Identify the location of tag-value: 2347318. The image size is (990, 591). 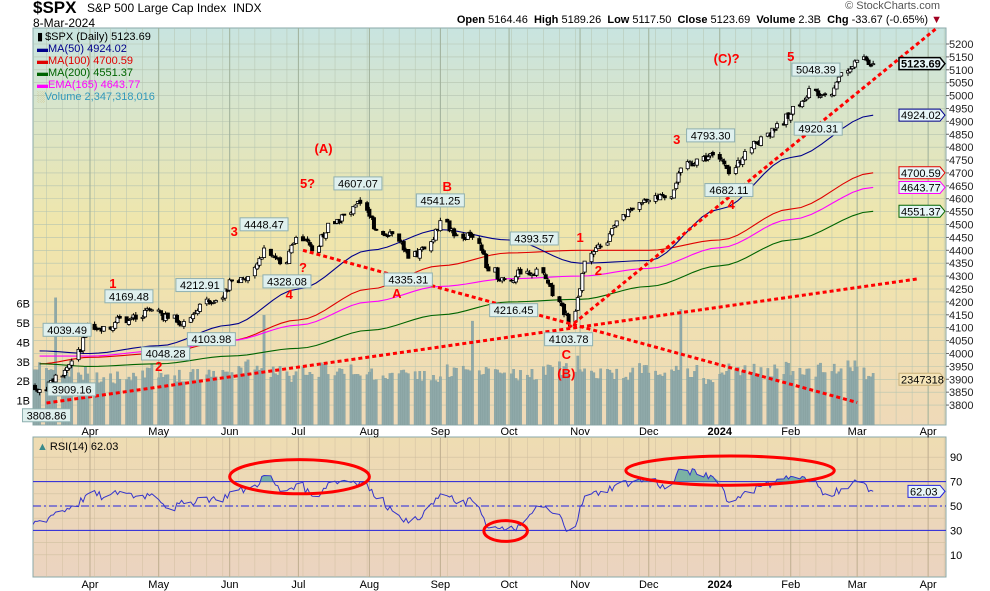
(922, 380).